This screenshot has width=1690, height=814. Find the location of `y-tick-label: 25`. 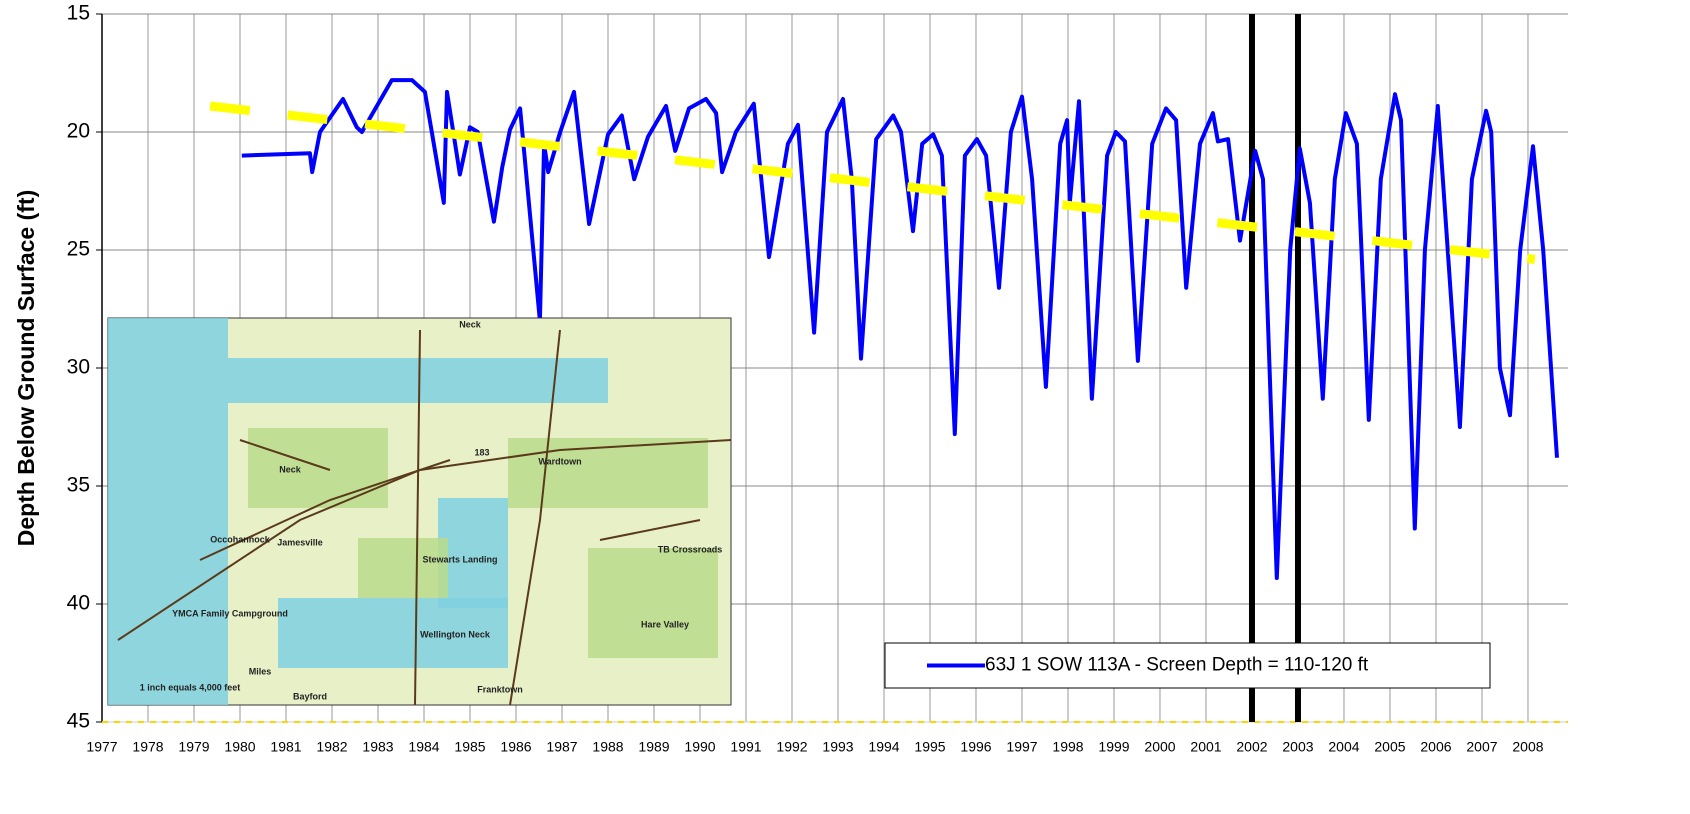

y-tick-label: 25 is located at coordinates (78, 249).